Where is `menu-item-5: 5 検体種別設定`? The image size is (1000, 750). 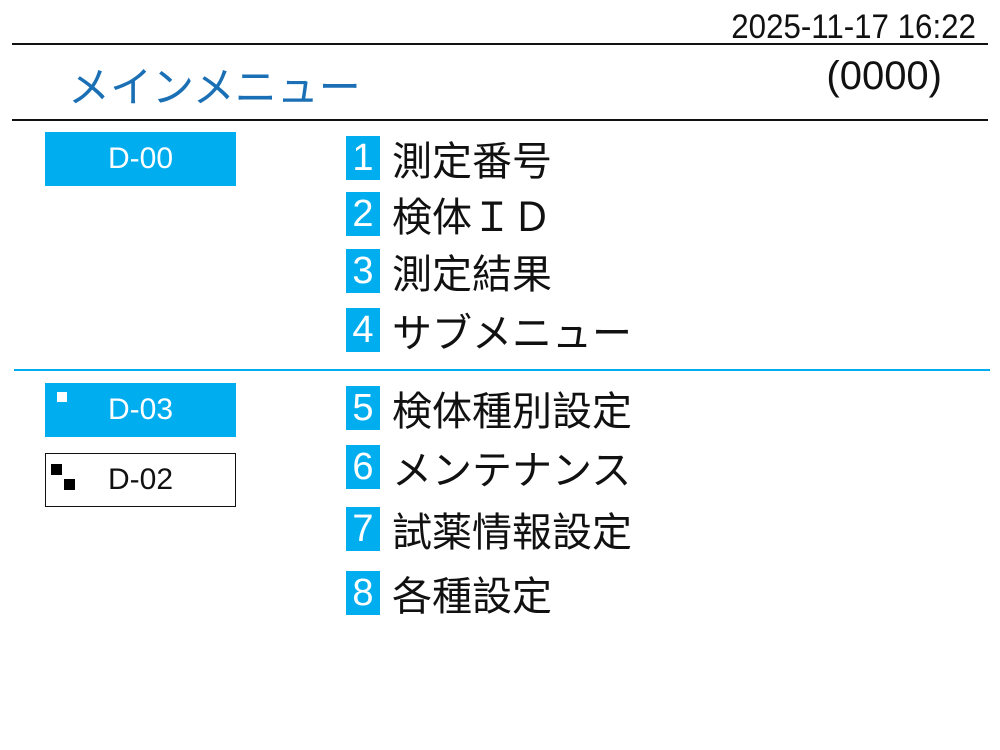 menu-item-5: 5 検体種別設定 is located at coordinates (489, 410).